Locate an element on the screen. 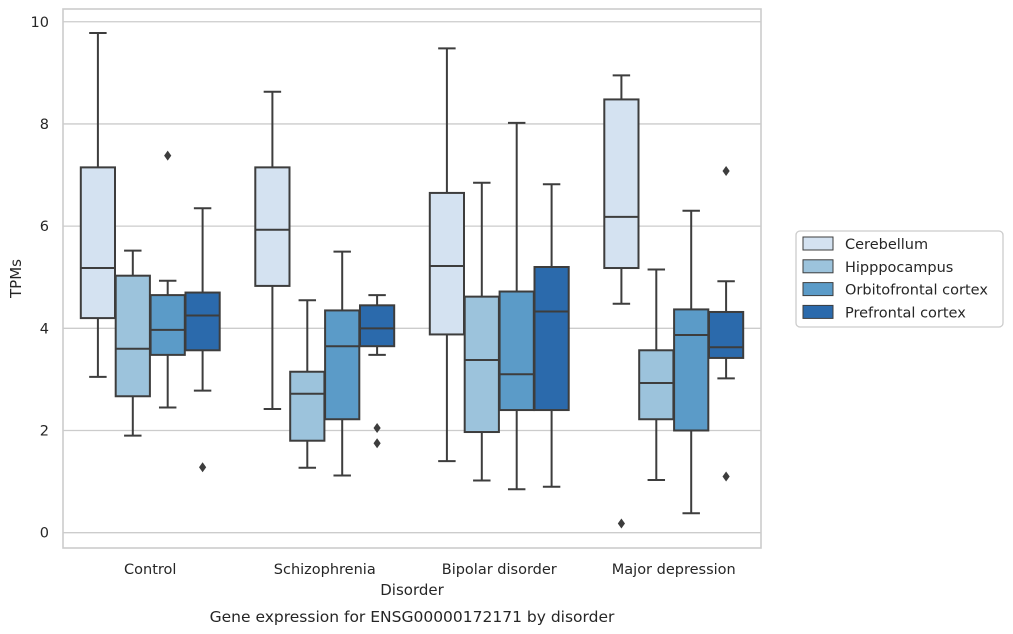 This screenshot has height=634, width=1013. y-tick-label: 0 is located at coordinates (44, 534).